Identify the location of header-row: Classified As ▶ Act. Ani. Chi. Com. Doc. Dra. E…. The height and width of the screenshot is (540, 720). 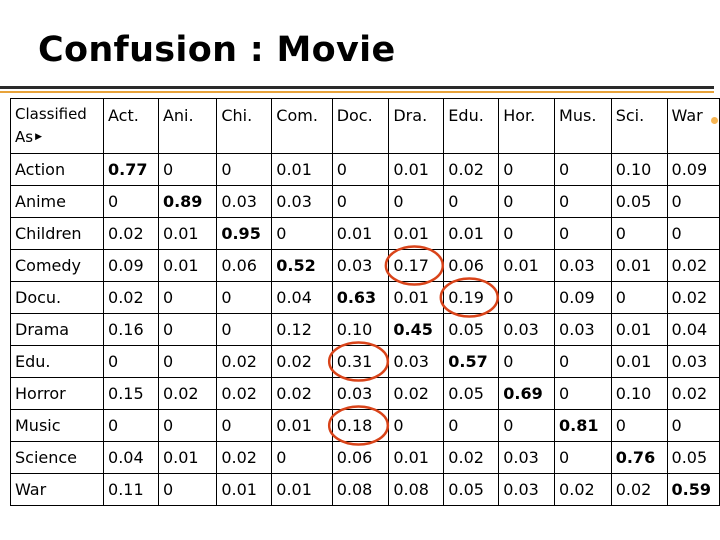
(364, 126).